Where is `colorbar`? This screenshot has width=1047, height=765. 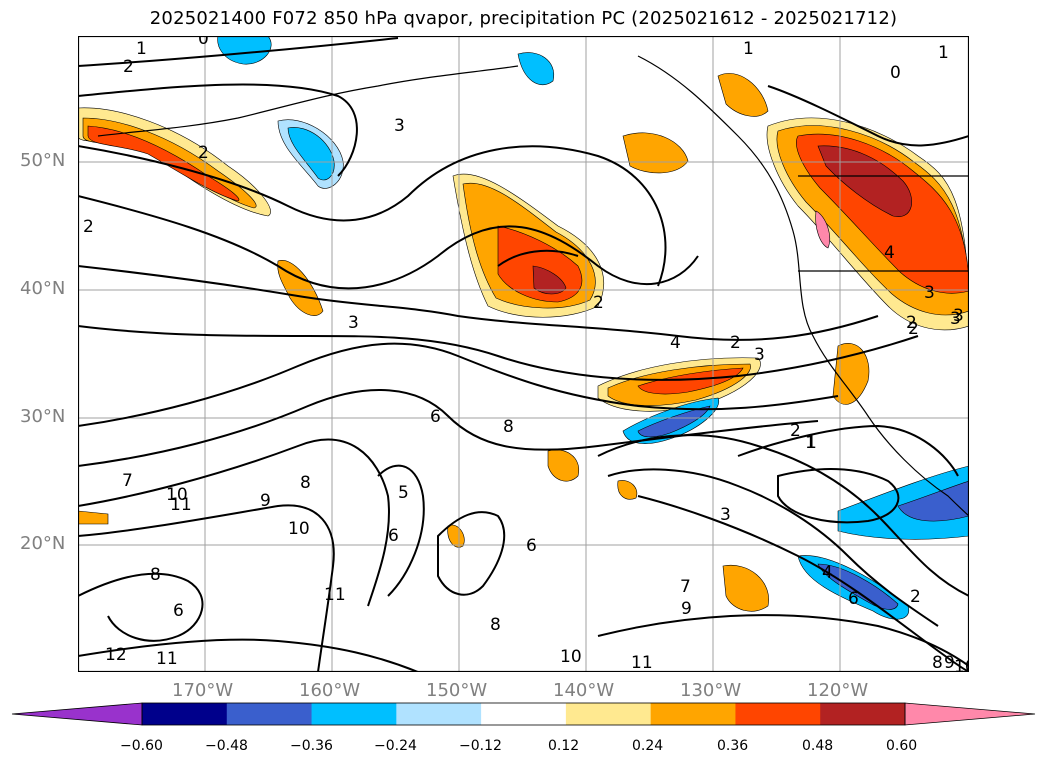
colorbar is located at coordinates (523, 714).